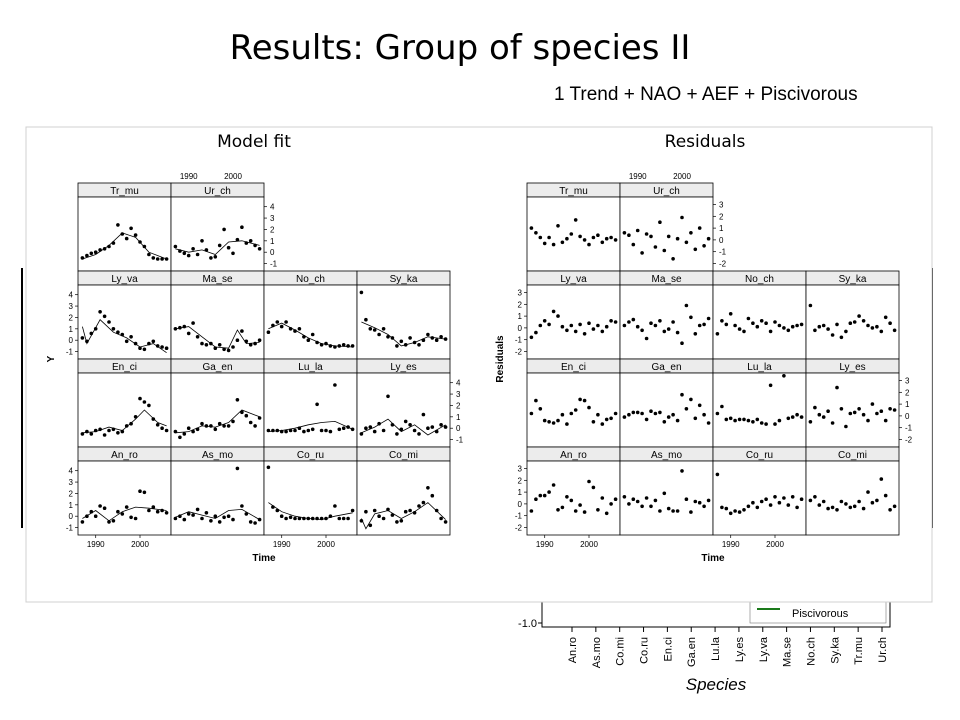 The height and width of the screenshot is (720, 960). I want to click on y-tick-label: -1, so click(460, 440).